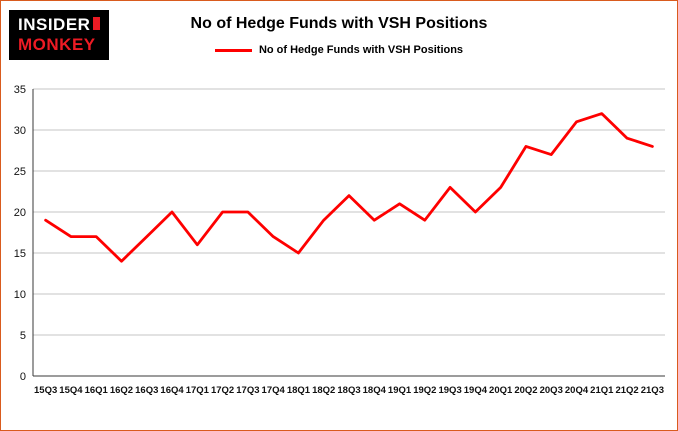 Image resolution: width=678 pixels, height=431 pixels. Describe the element at coordinates (121, 390) in the screenshot. I see `x-tick-label: 16Q2` at that location.